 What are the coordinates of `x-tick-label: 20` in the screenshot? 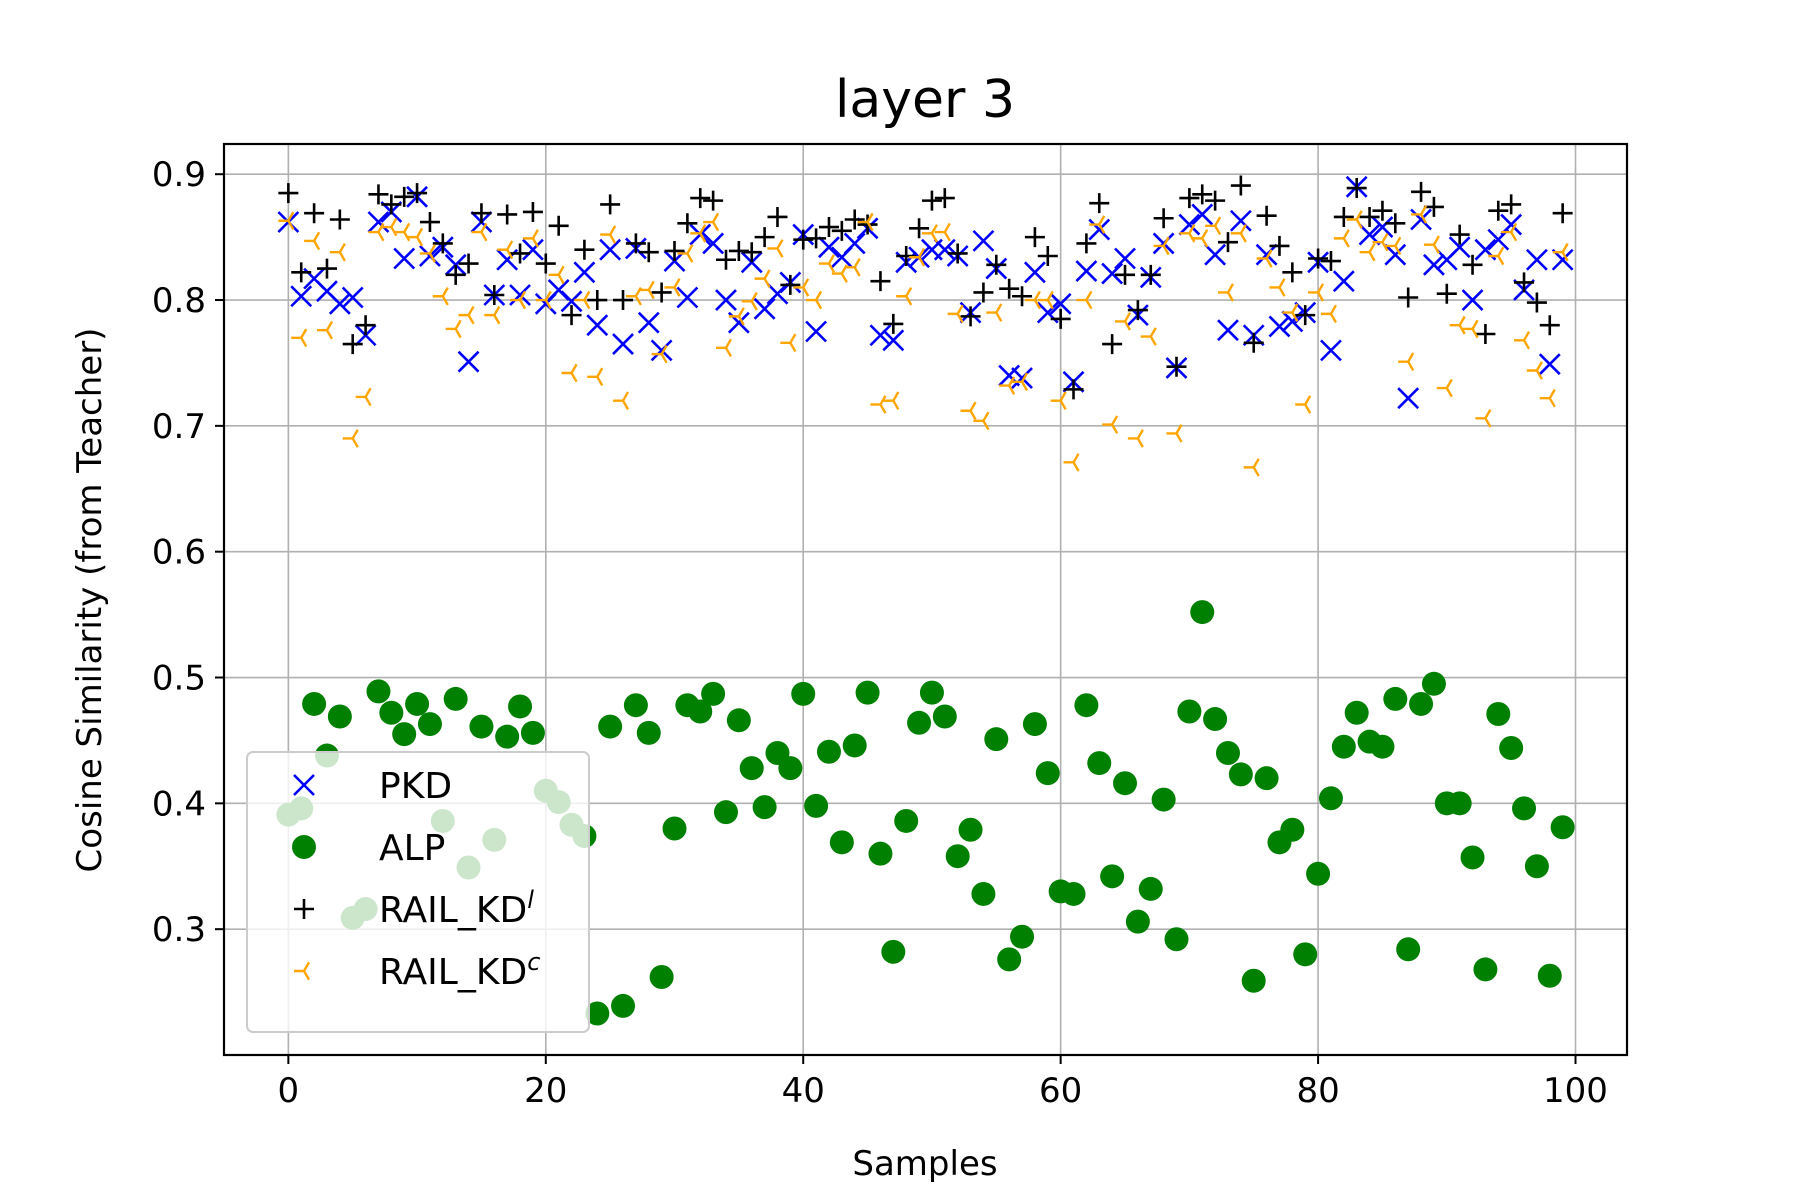 It's located at (545, 1091).